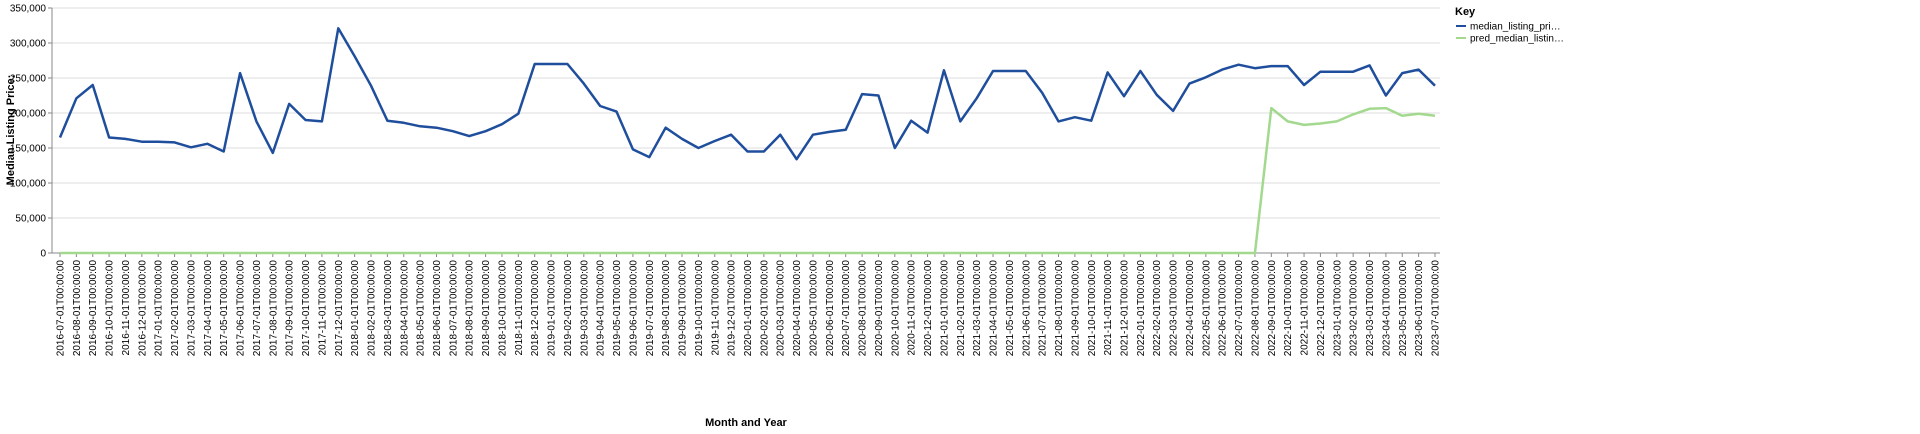 This screenshot has width=1920, height=434. What do you see at coordinates (895, 308) in the screenshot?
I see `x-tick-label: 2020-10-01T00:00:00` at bounding box center [895, 308].